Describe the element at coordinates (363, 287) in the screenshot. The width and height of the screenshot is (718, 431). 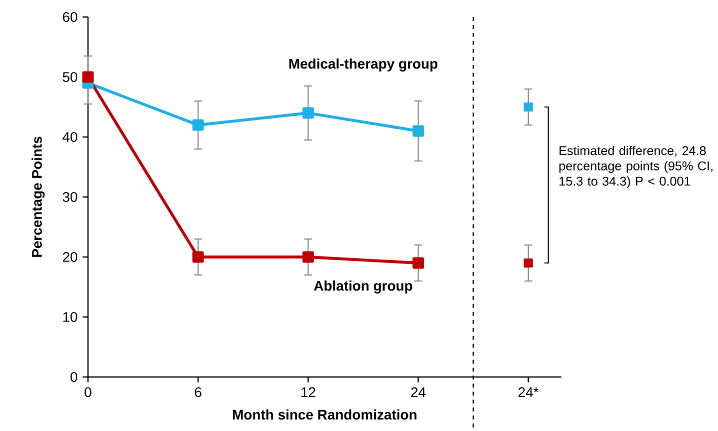
I see `series-label: Ablation group` at that location.